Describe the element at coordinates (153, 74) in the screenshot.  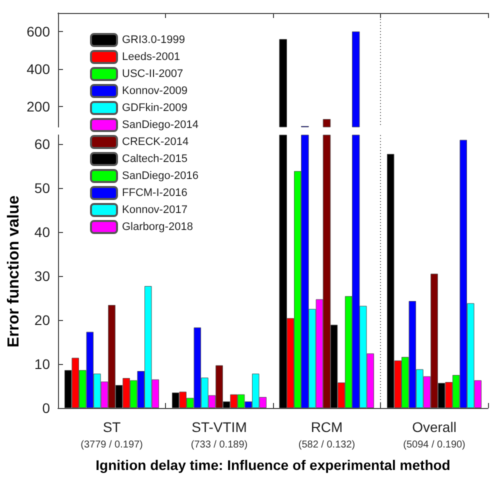
I see `legend-label: USC-II-2007` at that location.